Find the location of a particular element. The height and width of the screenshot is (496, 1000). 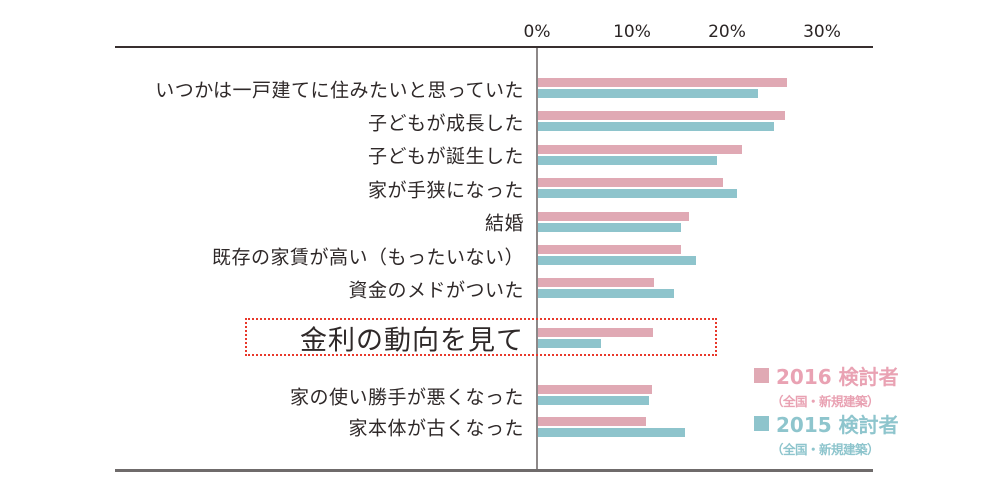

legend-item-2016: 2016 検討者 （全国・新規建築） is located at coordinates (826, 385).